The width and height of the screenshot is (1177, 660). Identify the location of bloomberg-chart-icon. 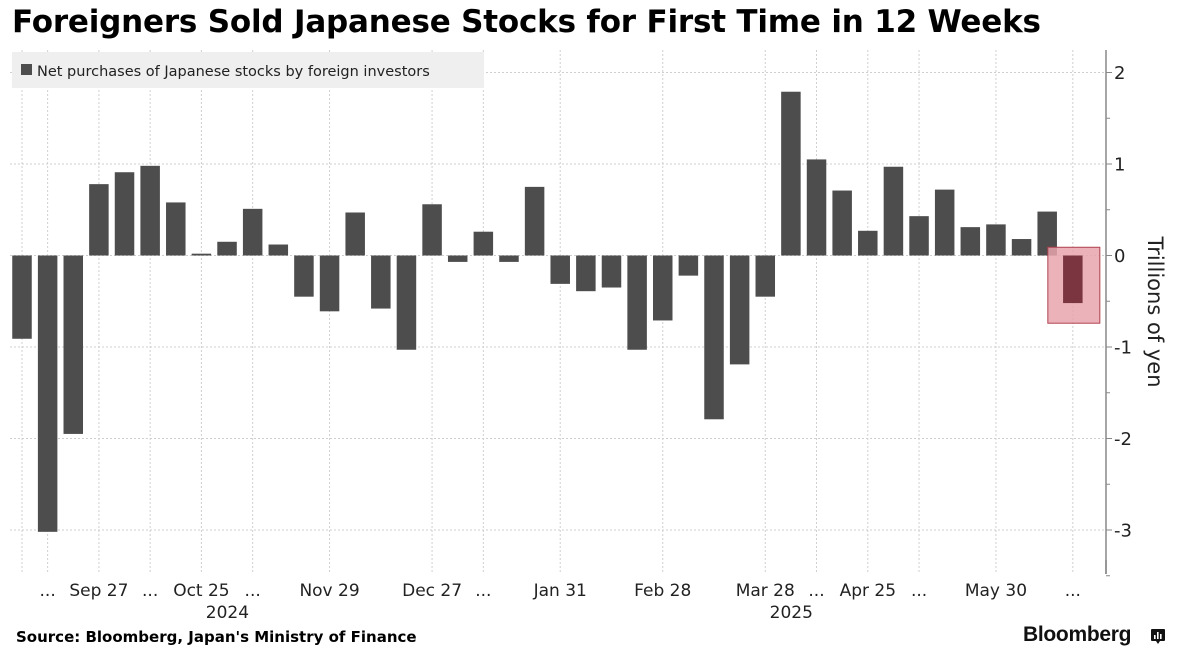
(1158, 636).